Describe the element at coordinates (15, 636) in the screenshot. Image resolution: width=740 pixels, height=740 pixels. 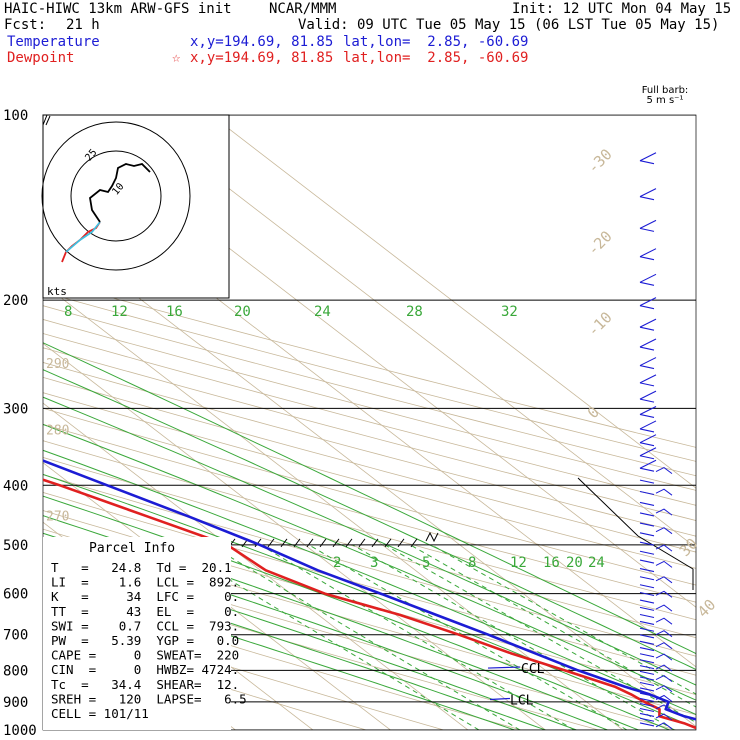
I see `pressure-label: 700` at that location.